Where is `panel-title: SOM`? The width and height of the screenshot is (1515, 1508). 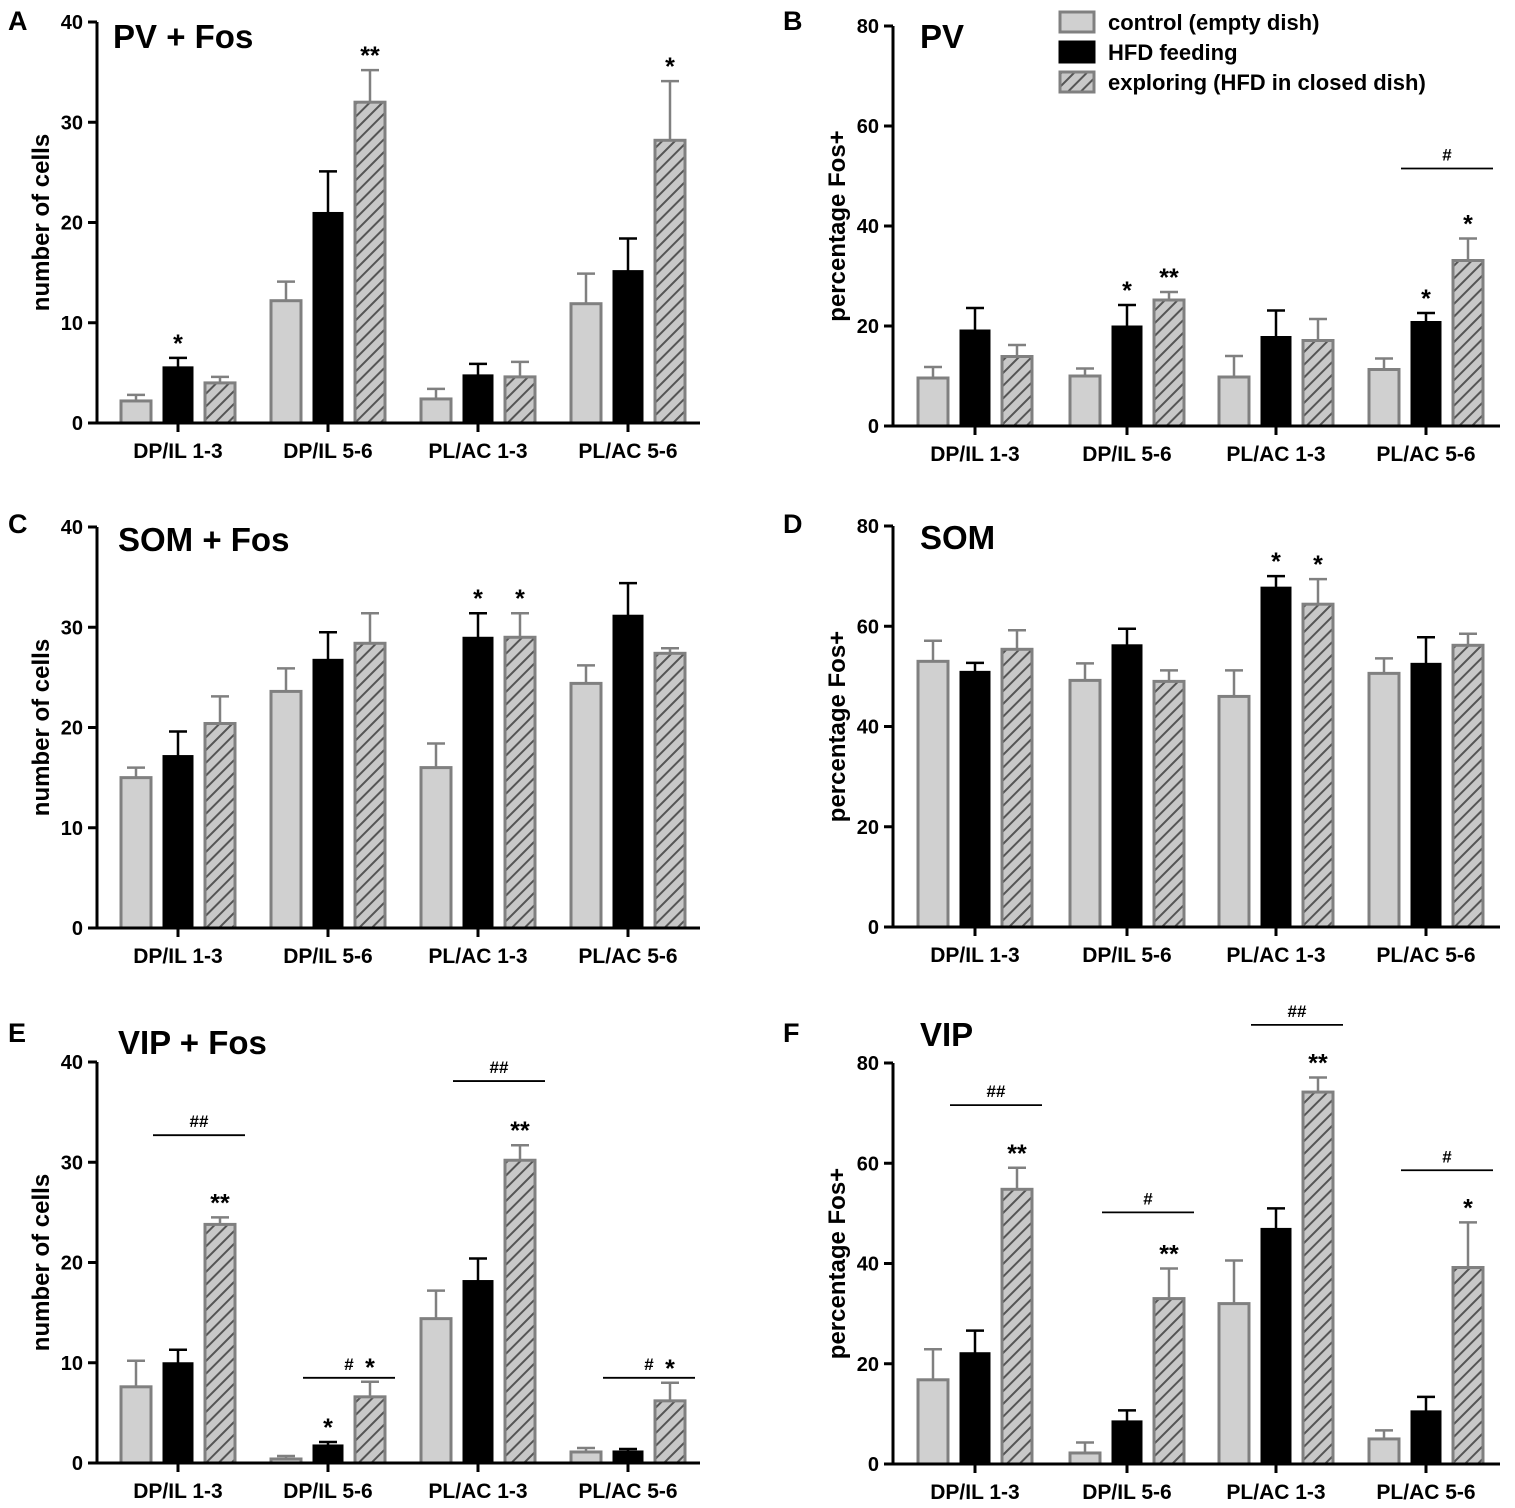 panel-title: SOM is located at coordinates (957, 537).